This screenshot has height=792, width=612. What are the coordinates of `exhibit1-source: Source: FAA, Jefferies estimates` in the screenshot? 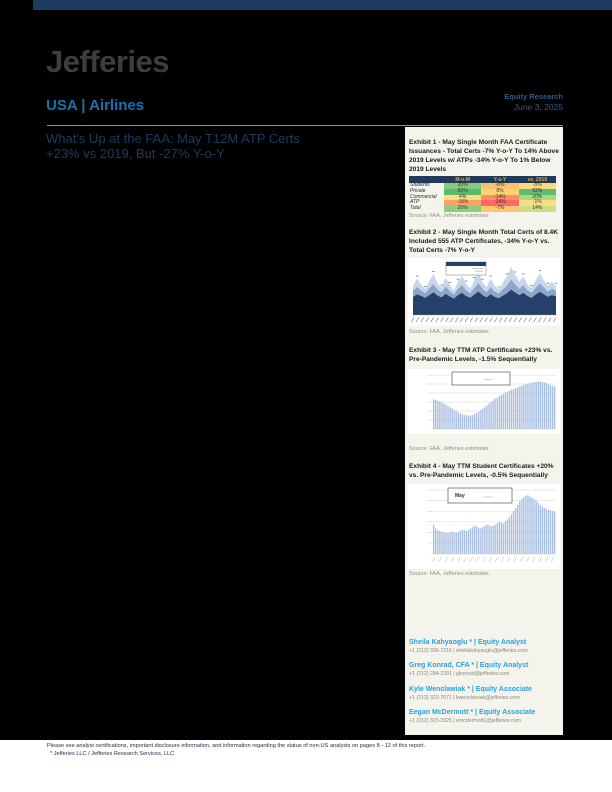 It's located at (449, 216).